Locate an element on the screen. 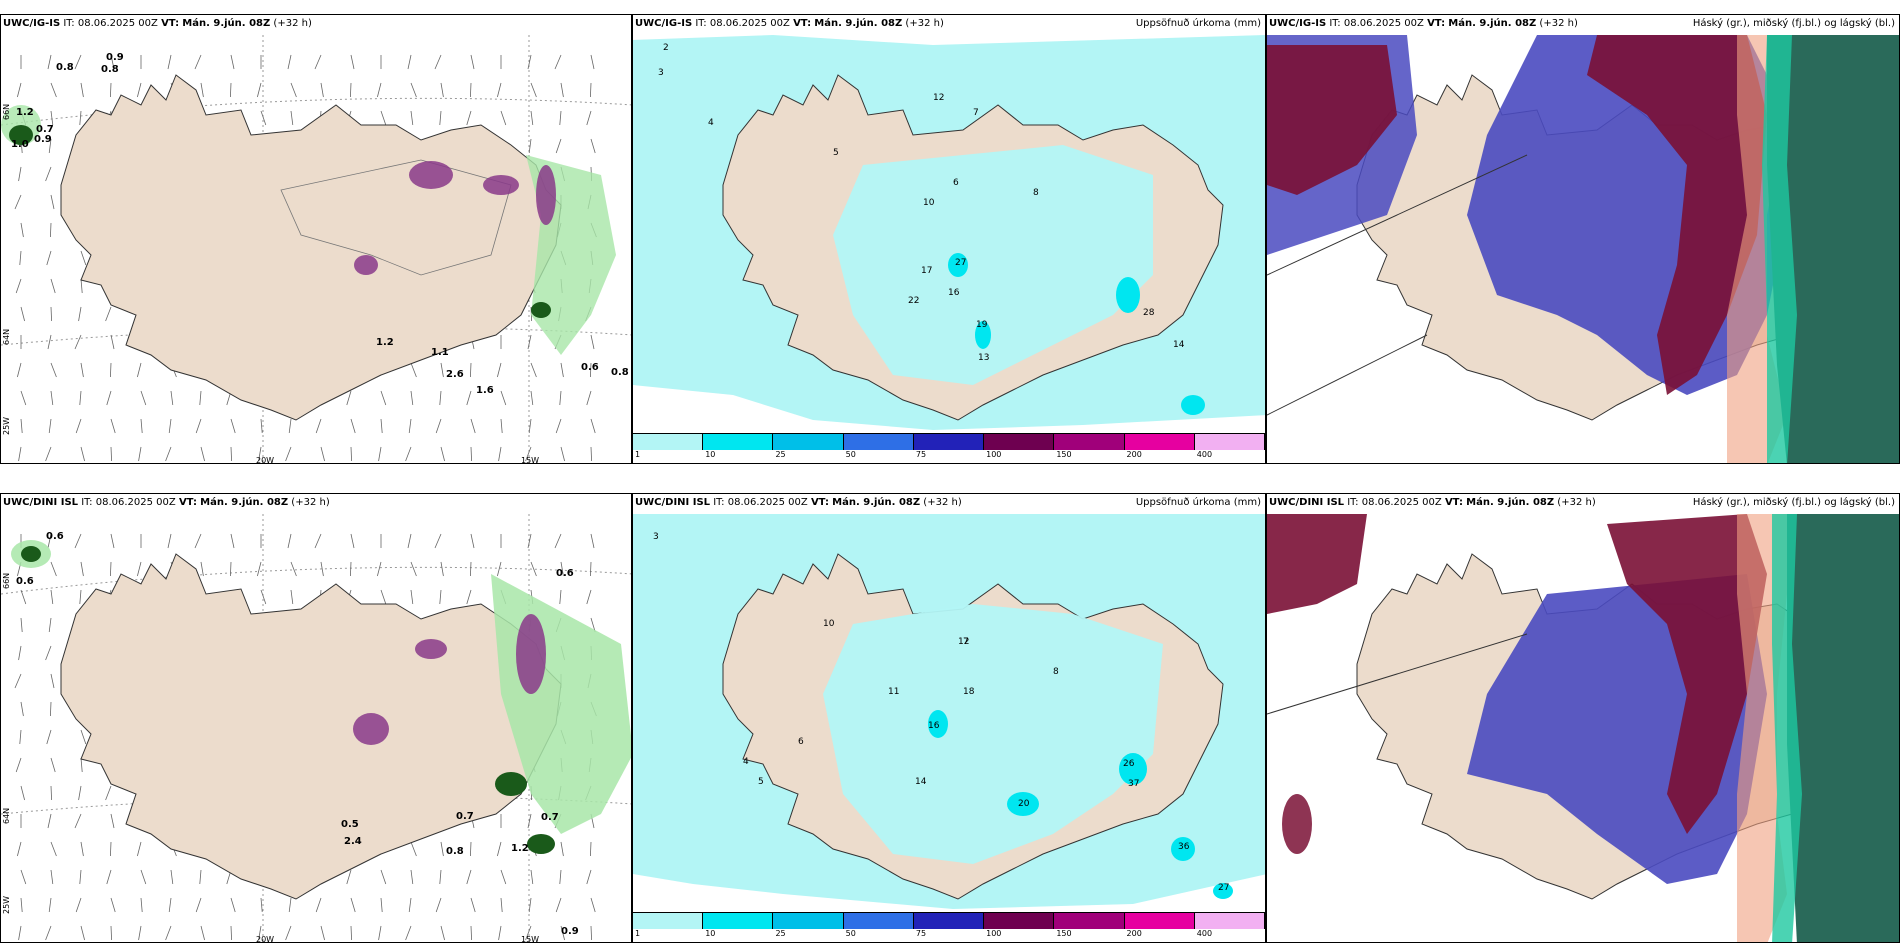 This screenshot has width=1900, height=950. map-cloud-ig is located at coordinates (1583, 249).